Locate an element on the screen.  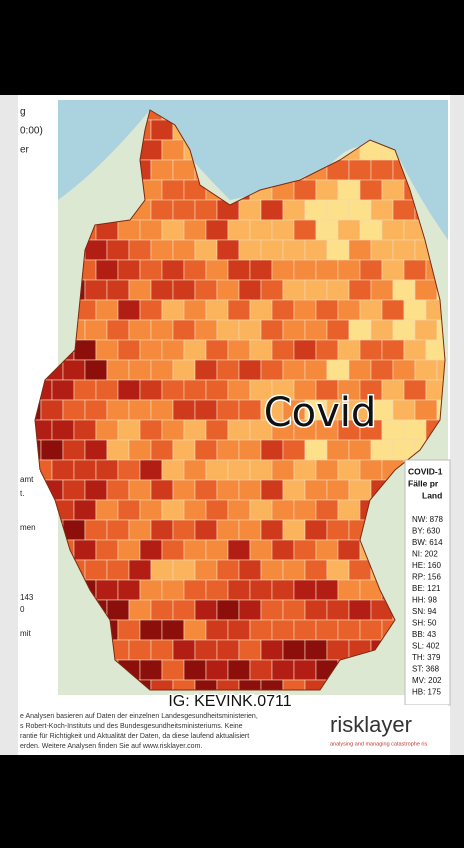
legend-entry: ST: 368 is located at coordinates (426, 669).